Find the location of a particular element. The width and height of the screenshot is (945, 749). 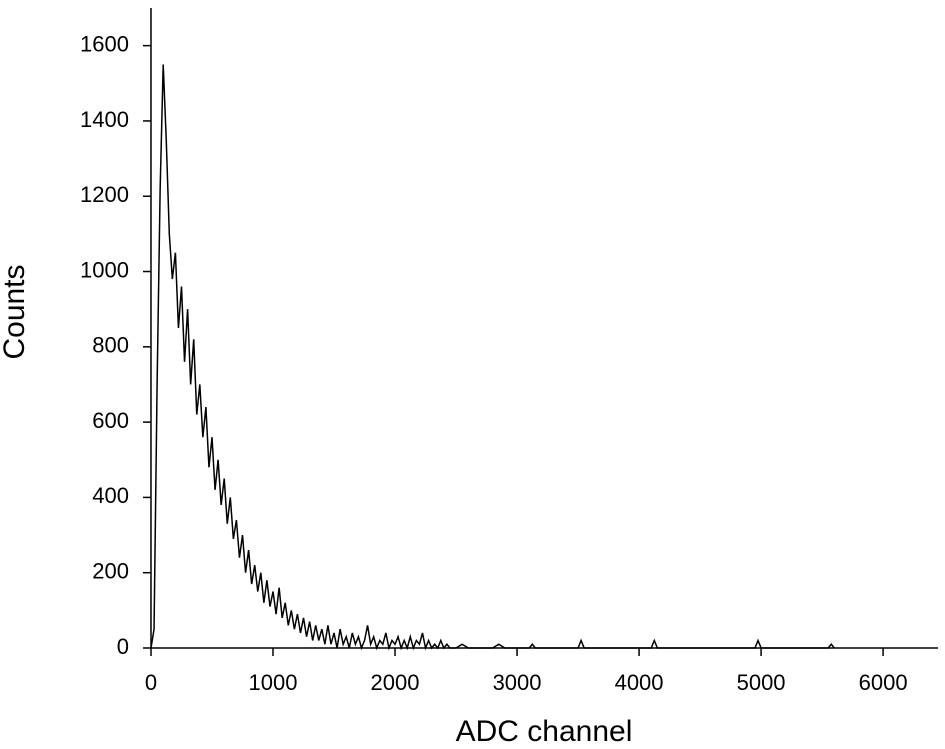

y-tick-label: 200 is located at coordinates (110, 571).